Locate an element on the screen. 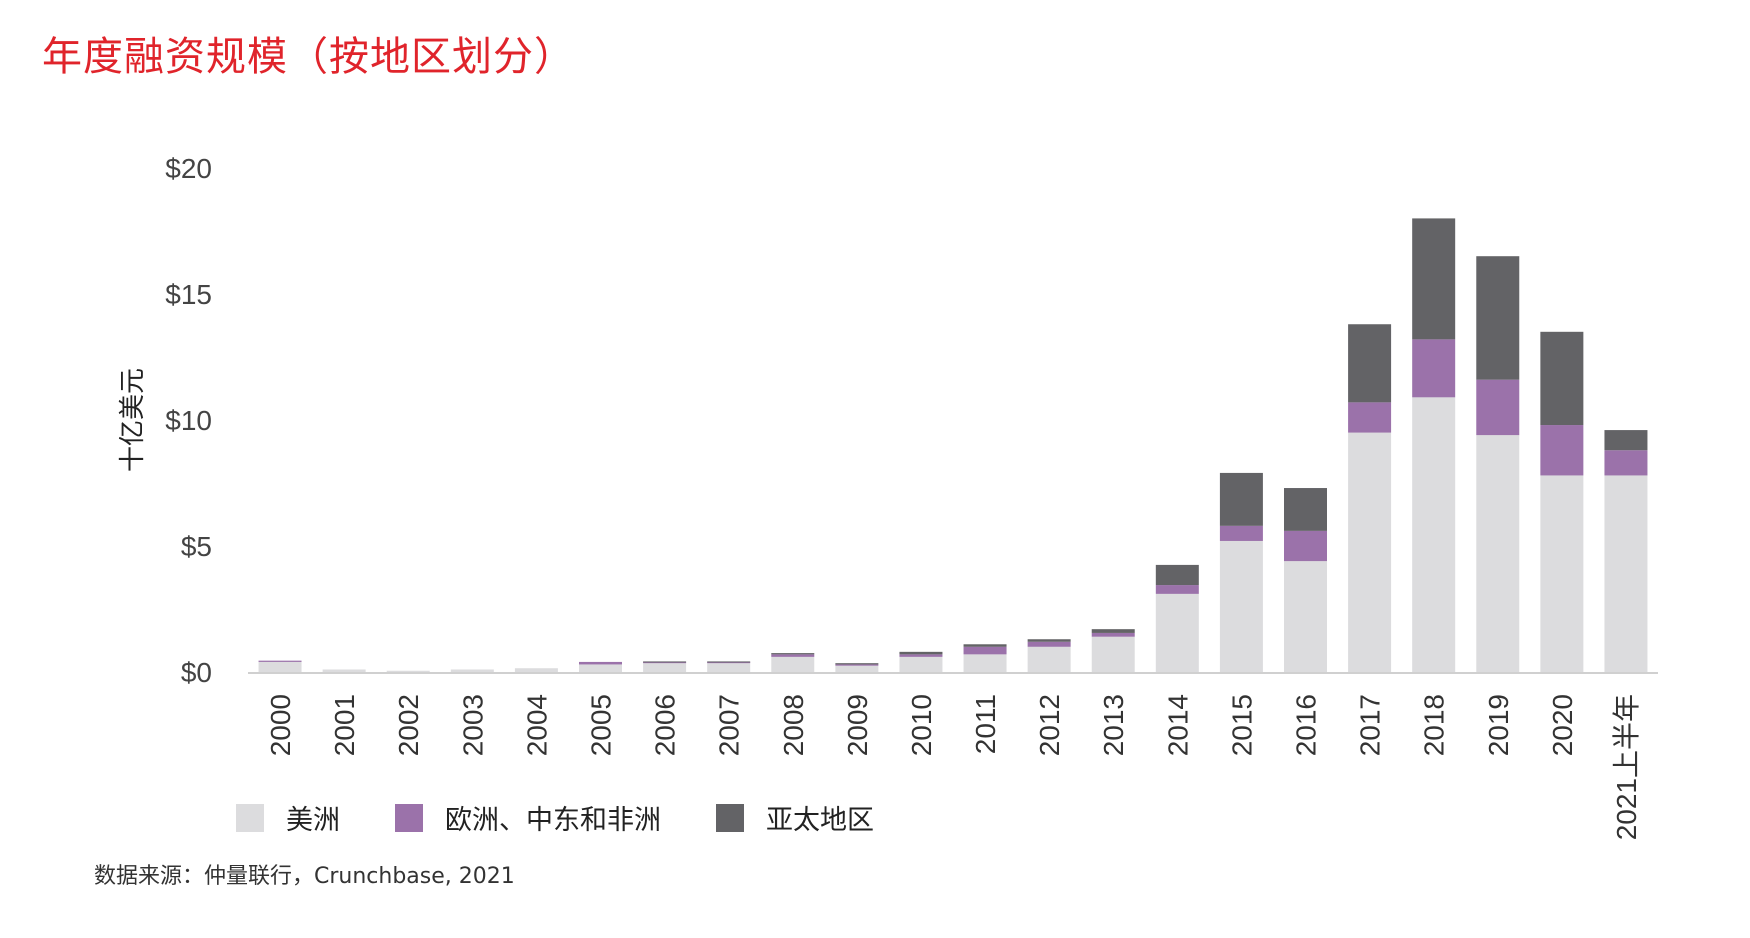  y-tick-label: $20 is located at coordinates (188, 168).